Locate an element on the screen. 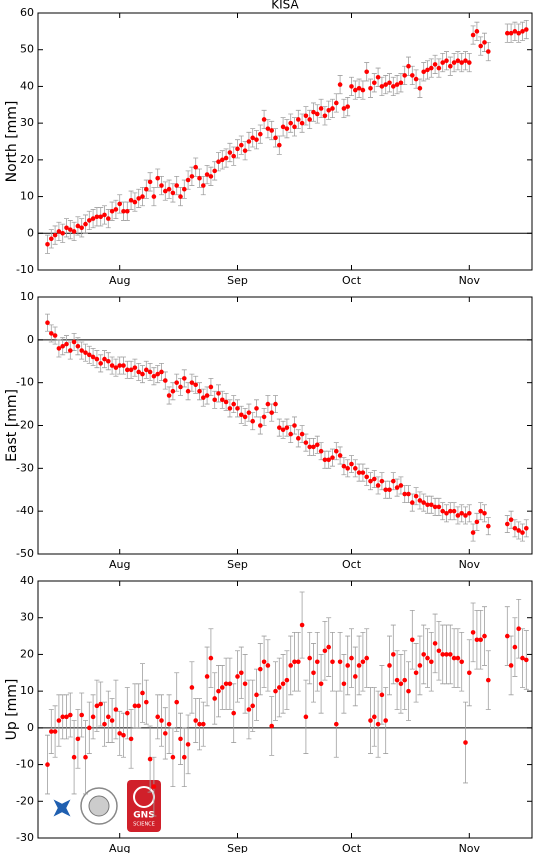 The height and width of the screenshot is (853, 540). x-tick-label: Aug is located at coordinates (119, 564).